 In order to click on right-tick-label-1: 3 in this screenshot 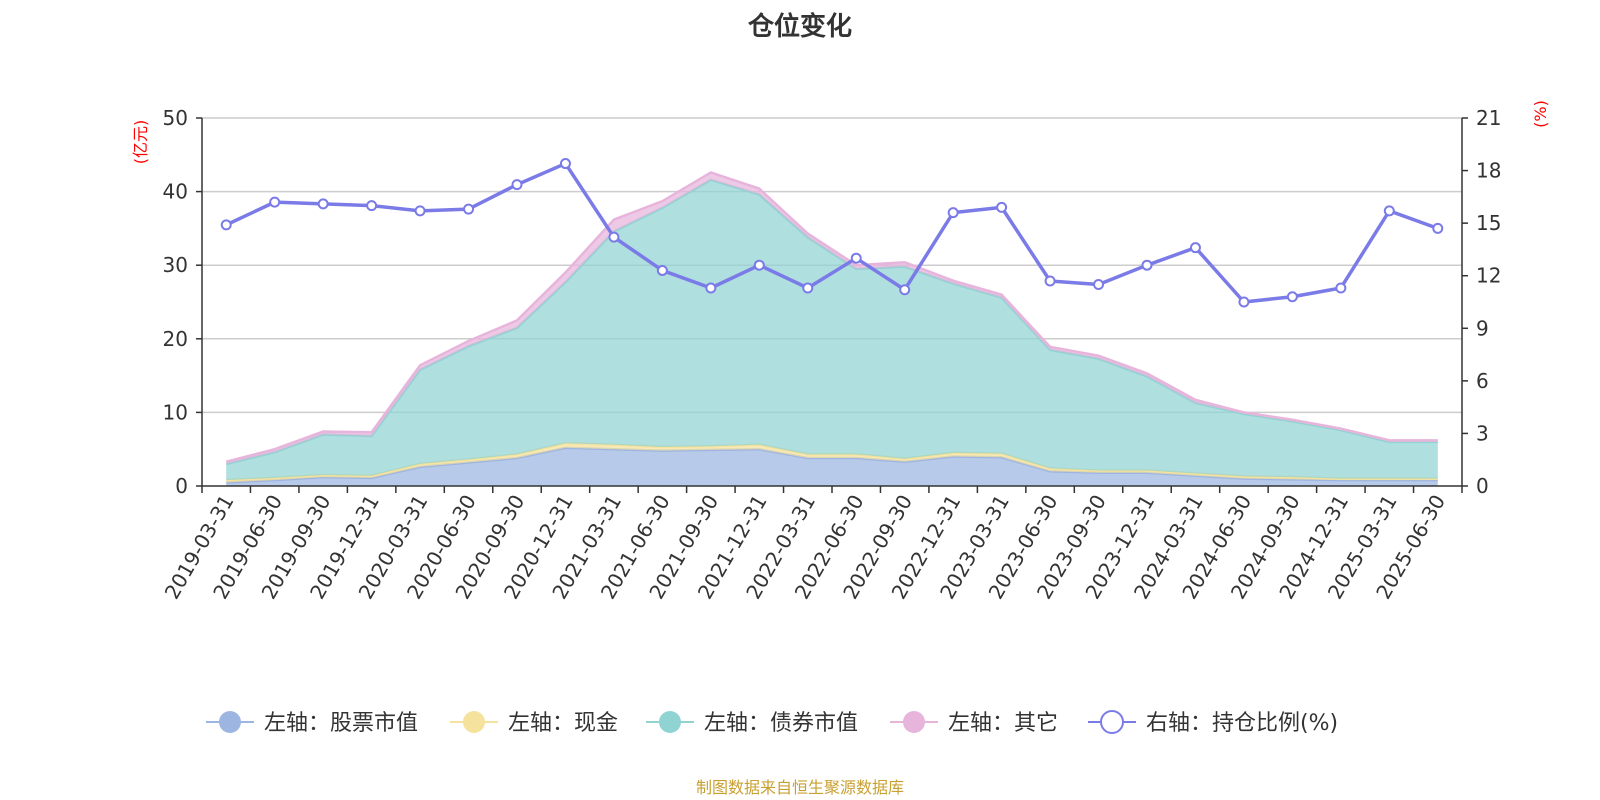, I will do `click(1482, 433)`.